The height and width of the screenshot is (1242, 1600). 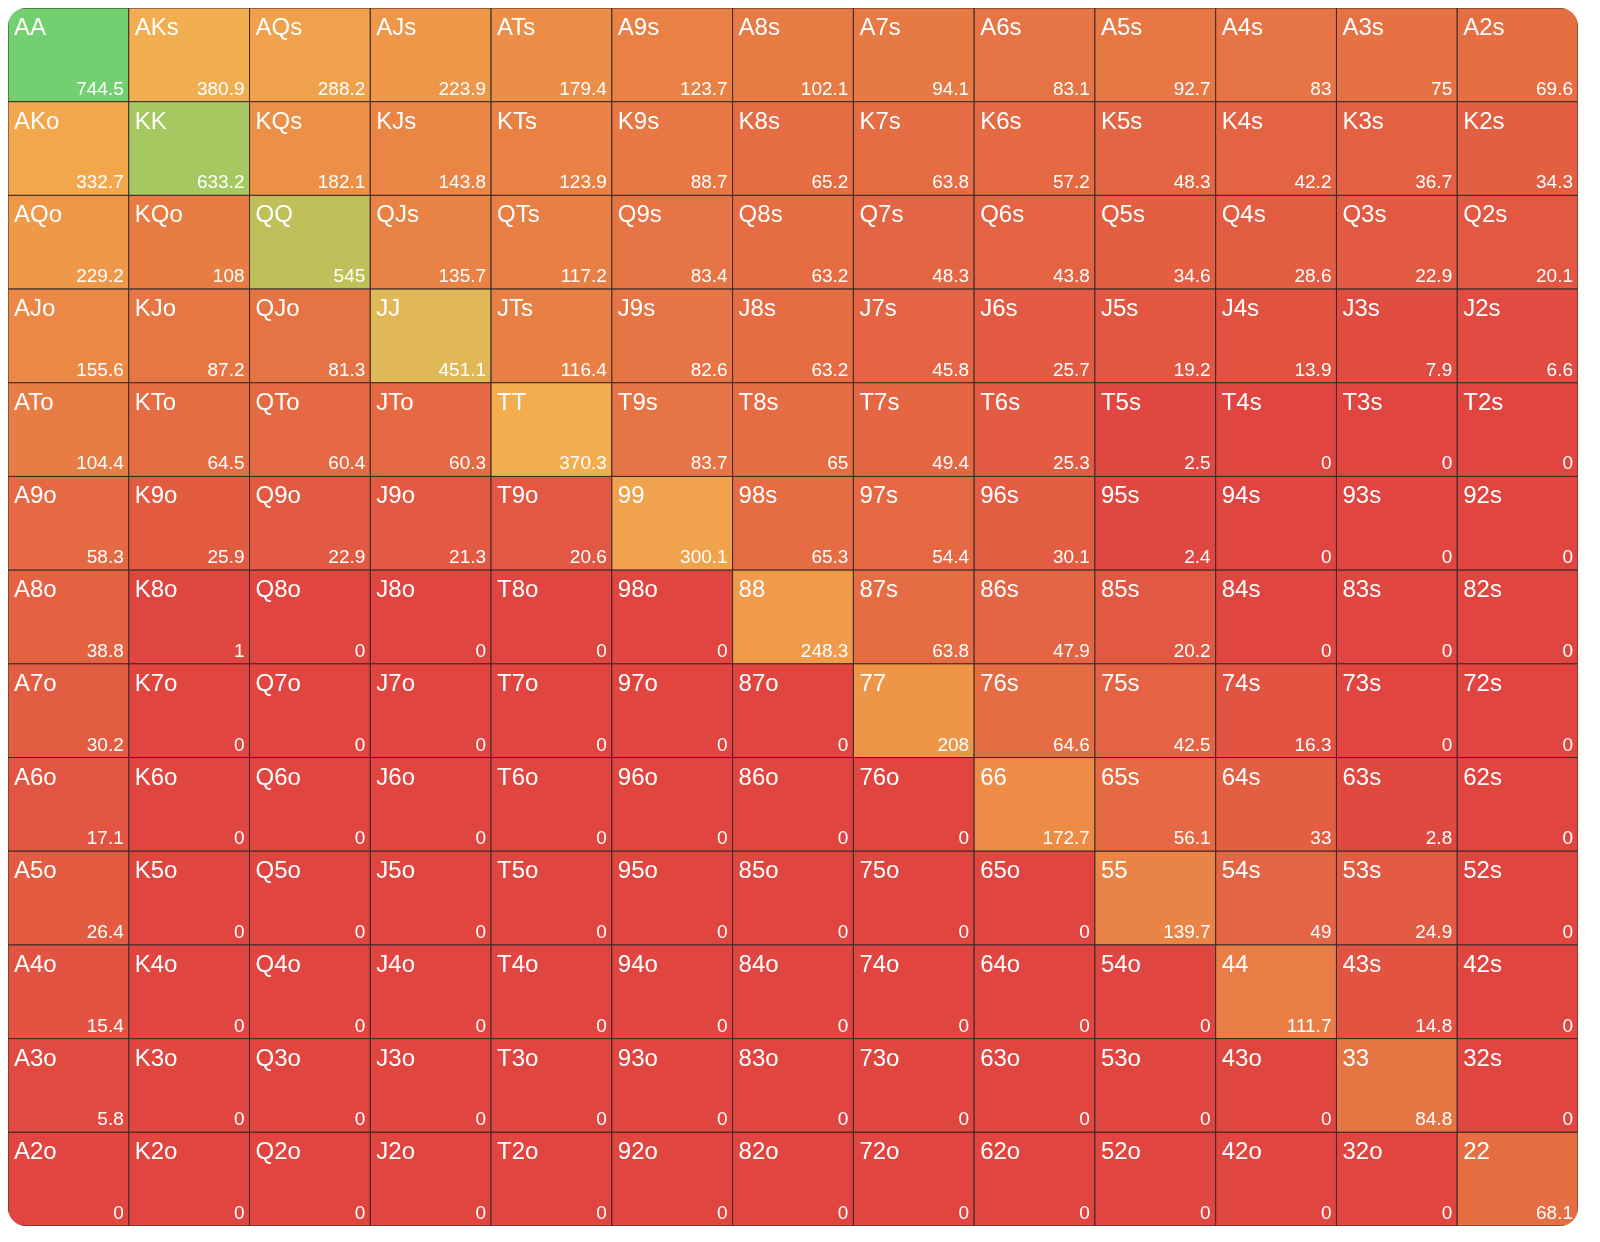 What do you see at coordinates (156, 776) in the screenshot?
I see `annotation: K6o` at bounding box center [156, 776].